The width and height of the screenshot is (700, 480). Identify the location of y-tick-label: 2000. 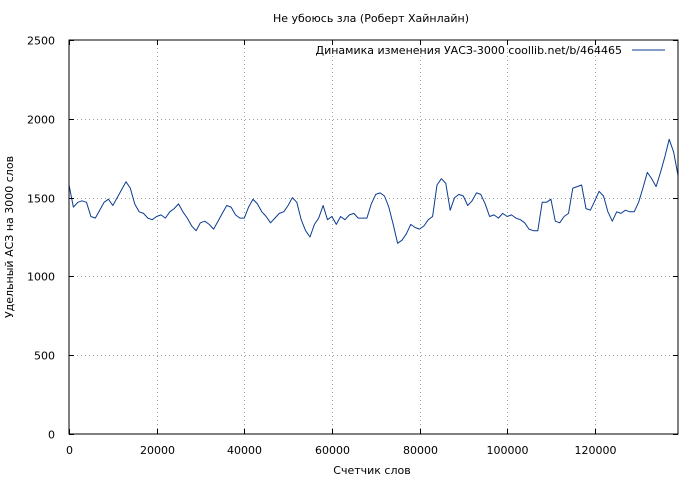
(41, 120).